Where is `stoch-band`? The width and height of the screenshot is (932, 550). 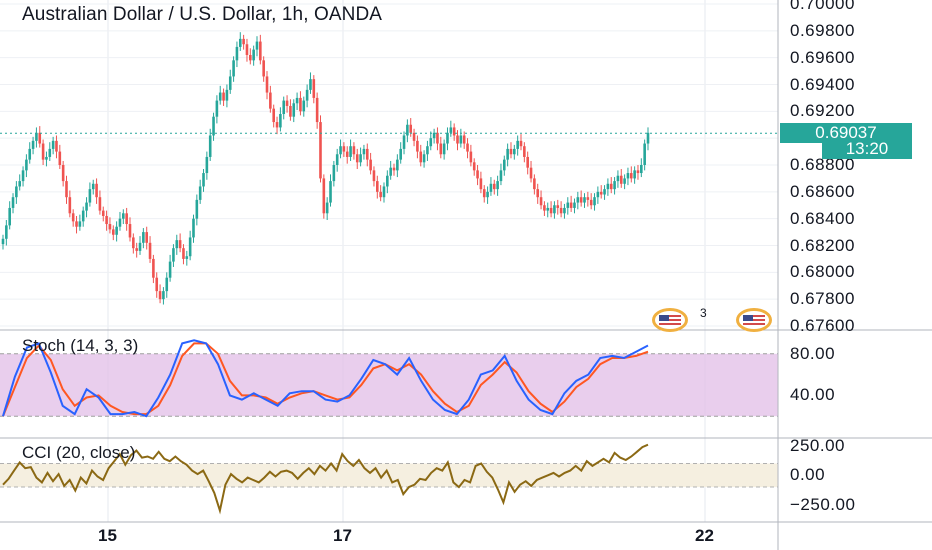 stoch-band is located at coordinates (389, 385).